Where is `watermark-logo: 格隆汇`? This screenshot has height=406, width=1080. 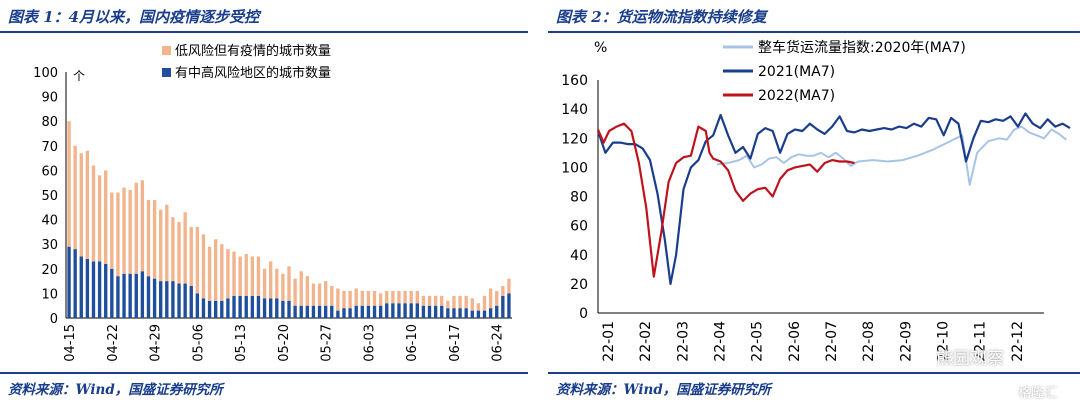 watermark-logo: 格隆汇 is located at coordinates (1038, 393).